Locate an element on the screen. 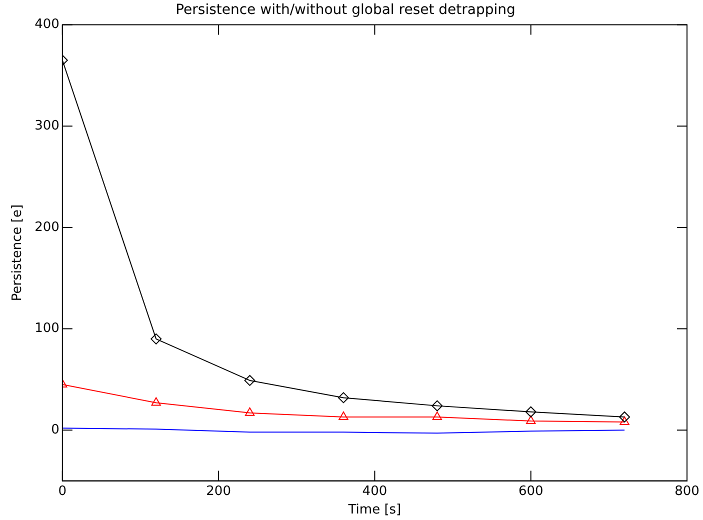 The image size is (703, 520). y-tick-label: 400 is located at coordinates (47, 24).